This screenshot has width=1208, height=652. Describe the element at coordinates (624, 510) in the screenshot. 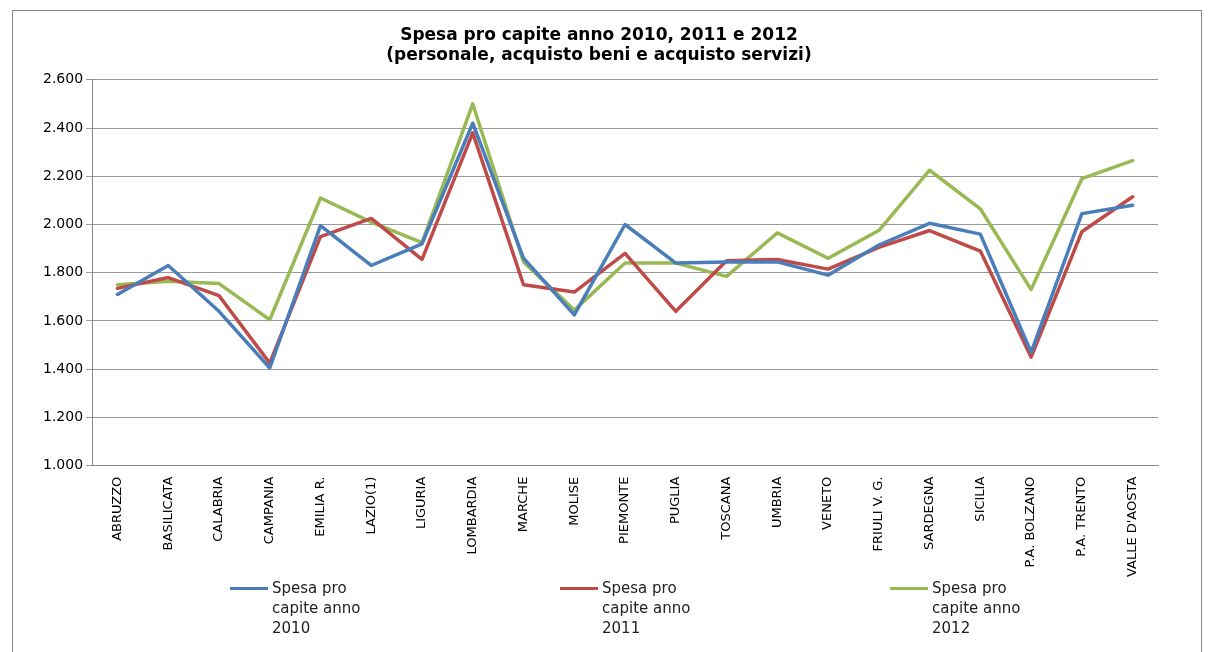

I see `x-tick-label: PIEMONTE` at that location.